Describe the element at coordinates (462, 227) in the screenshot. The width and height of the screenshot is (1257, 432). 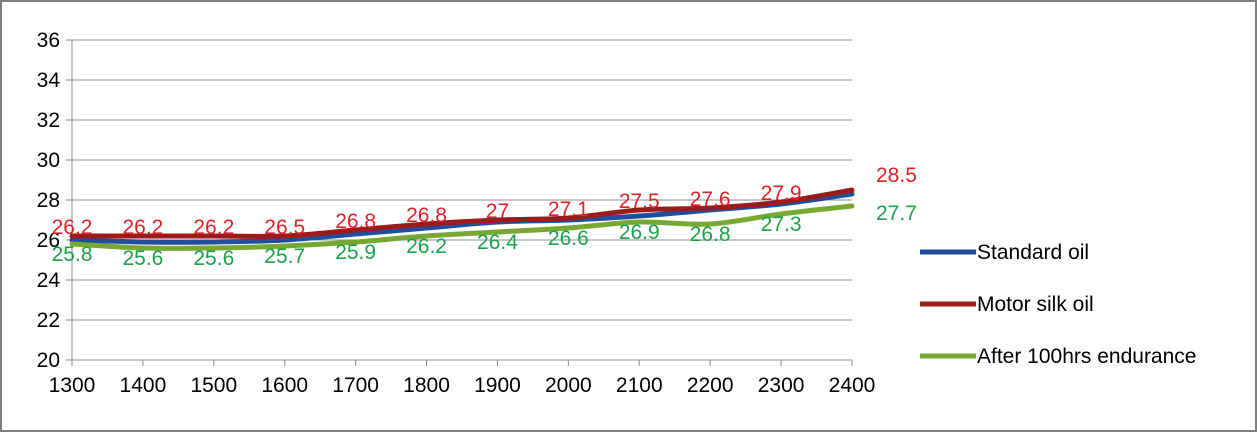
I see `series-line-after-100hrs-endurance` at that location.